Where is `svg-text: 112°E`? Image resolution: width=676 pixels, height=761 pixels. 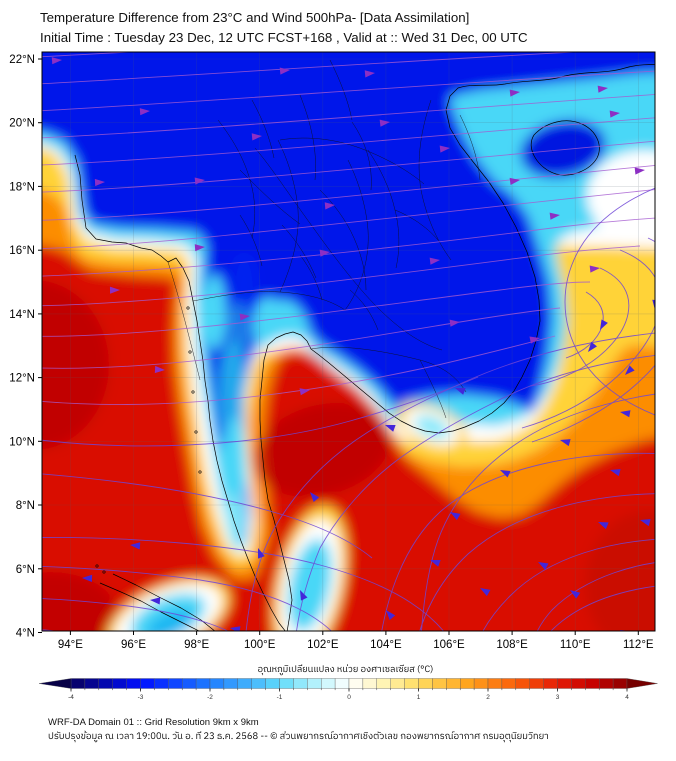
svg-text: 112°E is located at coordinates (638, 645).